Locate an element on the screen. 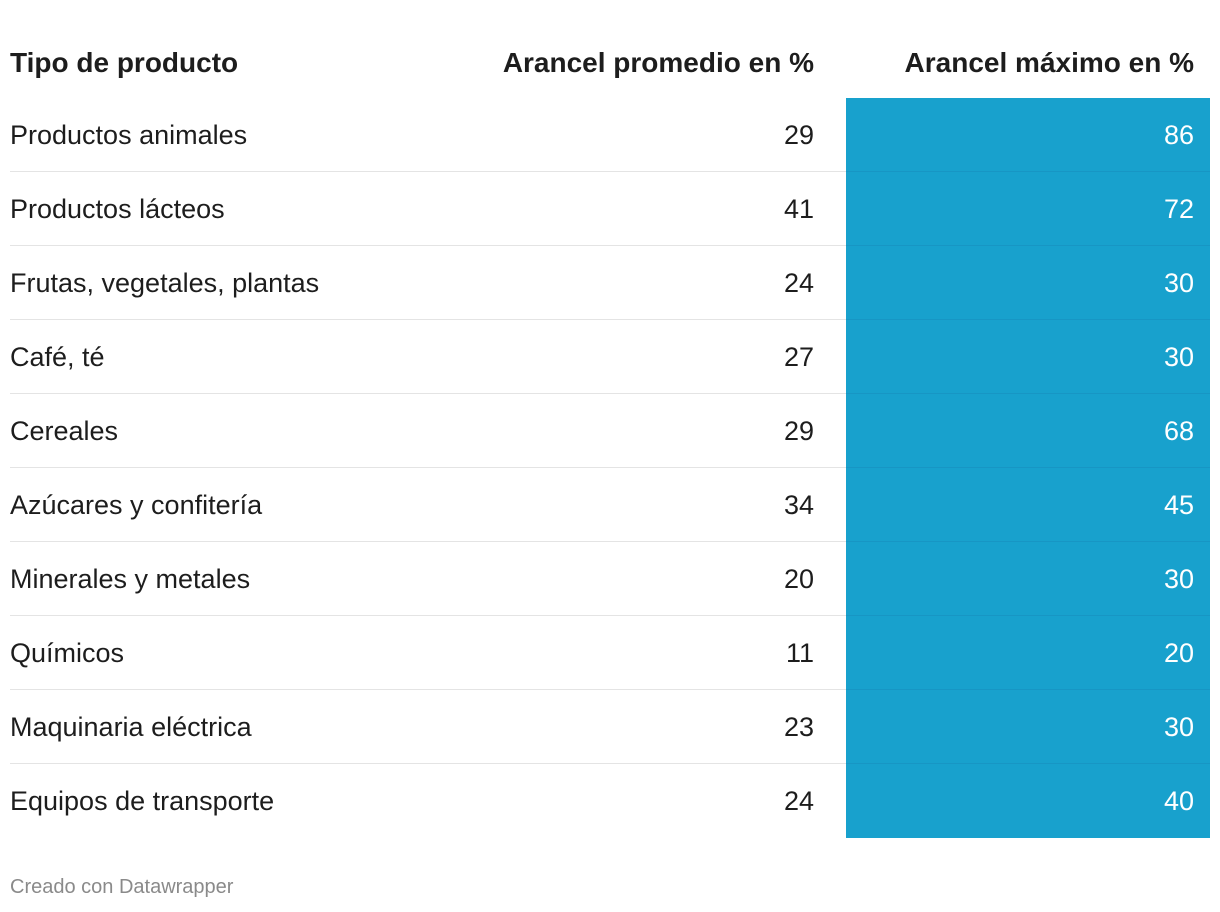  cell-average-tariff: 20 is located at coordinates (798, 578).